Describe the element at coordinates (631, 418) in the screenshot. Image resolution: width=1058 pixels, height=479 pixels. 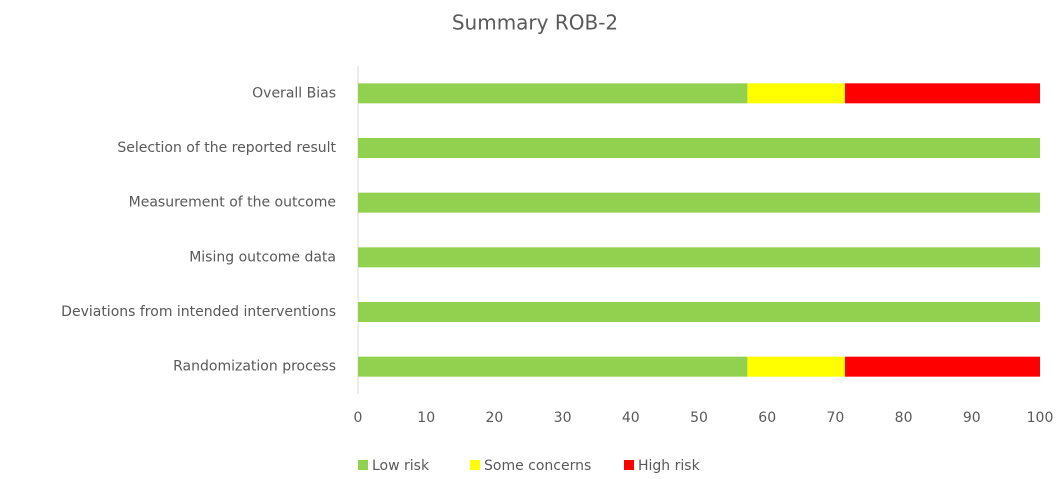
I see `x-tick-label: 40` at that location.